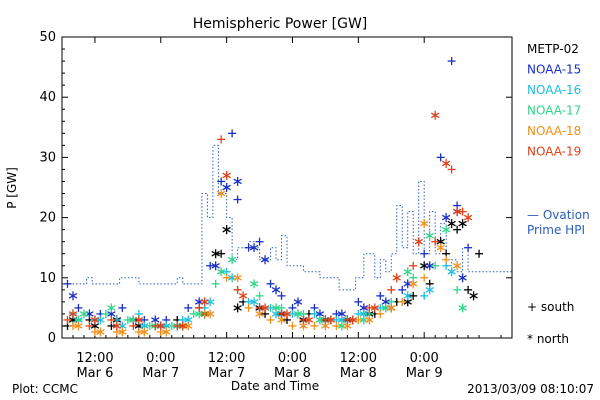 This screenshot has height=400, width=600. I want to click on legend-south: + south, so click(550, 307).